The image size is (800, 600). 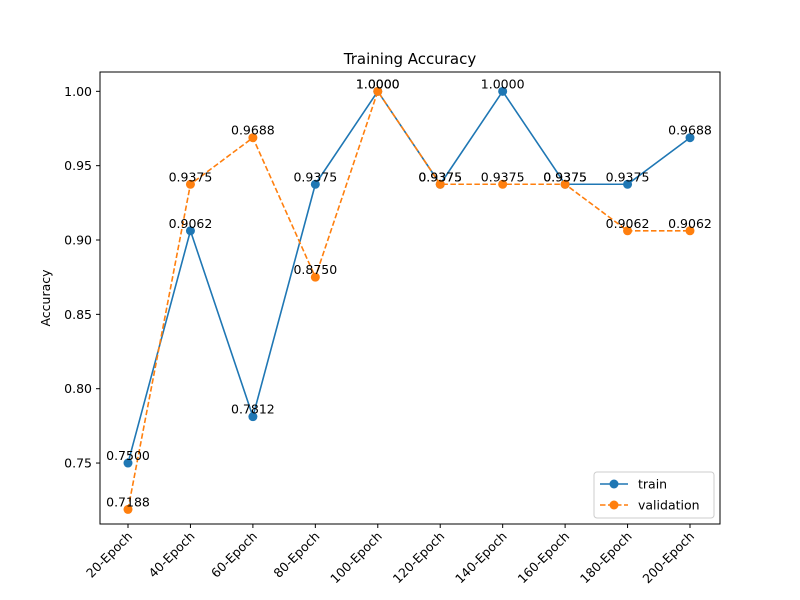 I want to click on data-label-train: 0.7812, so click(x=253, y=409).